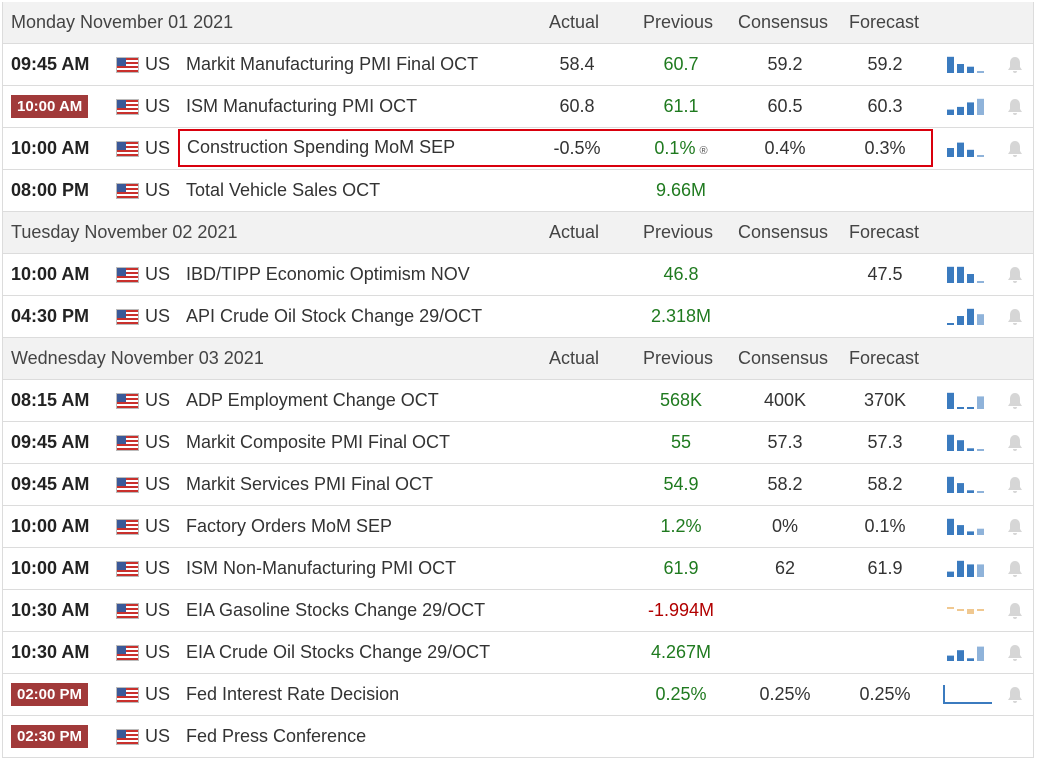  What do you see at coordinates (555, 148) in the screenshot?
I see `event-name: Construction Spending MoM SEP` at bounding box center [555, 148].